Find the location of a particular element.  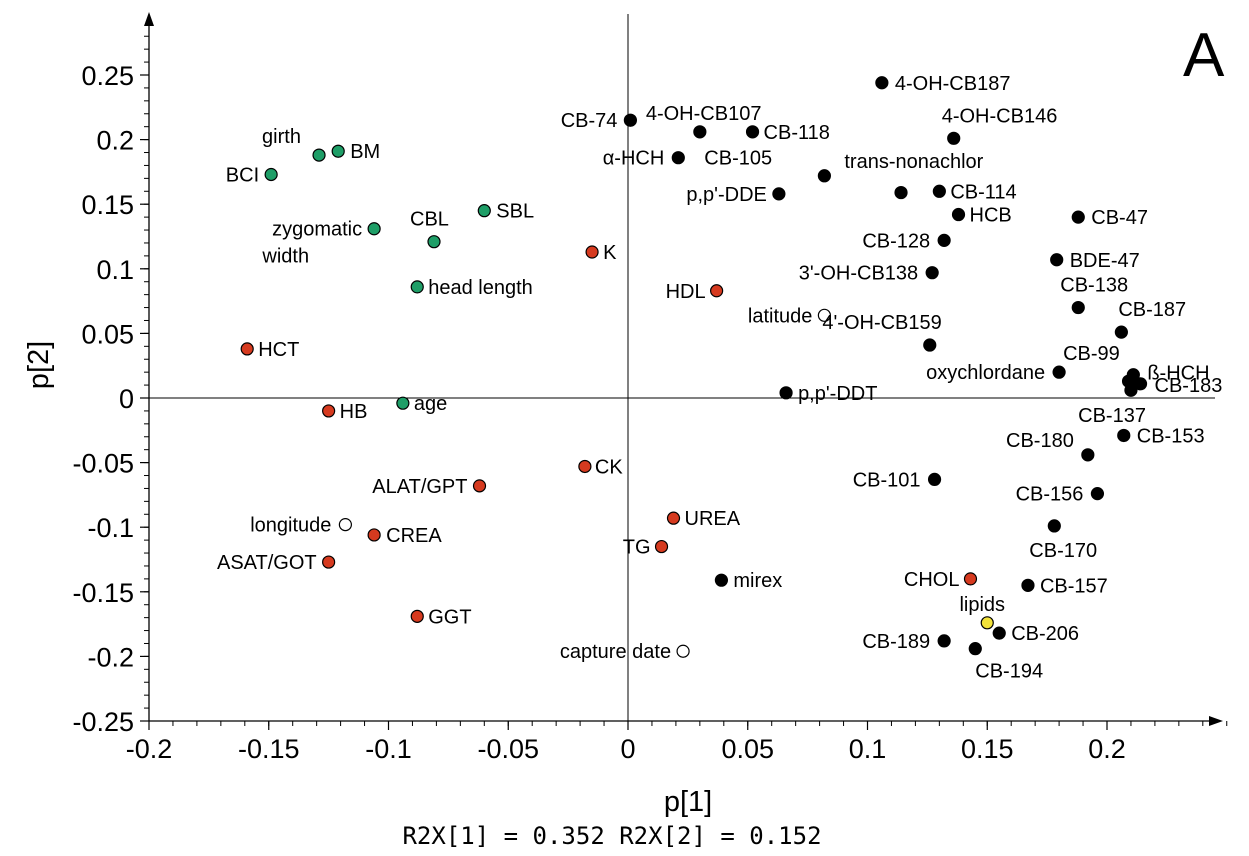

point-label: CREA is located at coordinates (414, 536).